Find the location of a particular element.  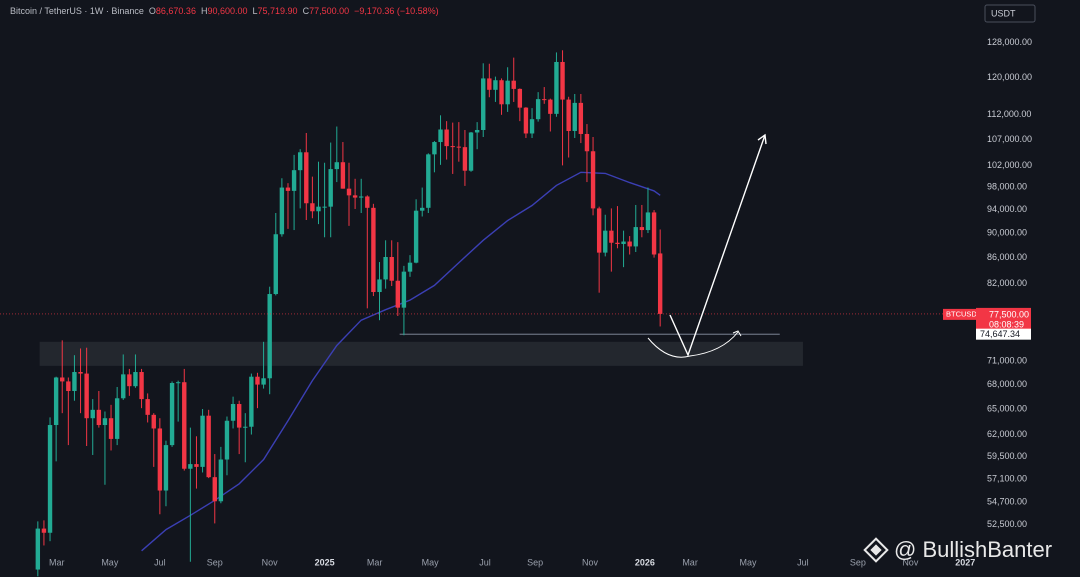

ohlc-value: 75,719.90 is located at coordinates (277, 11).